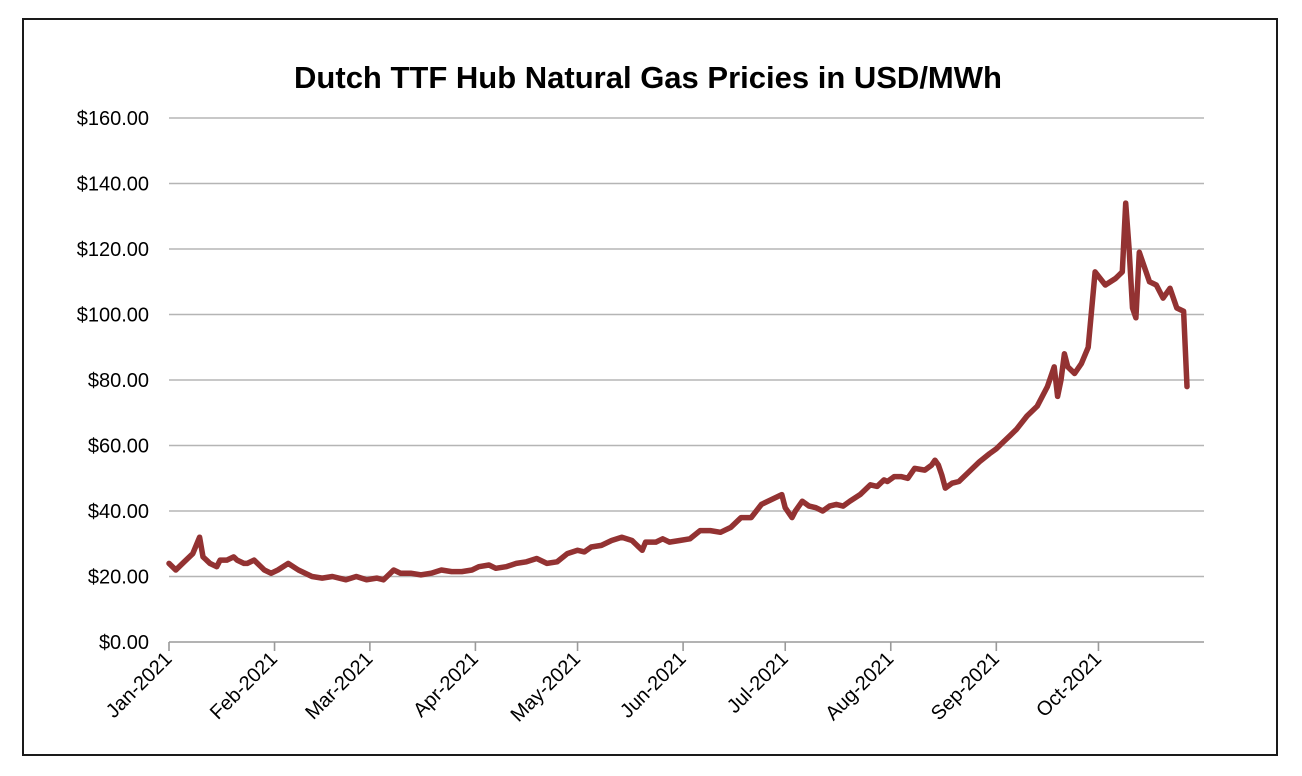 This screenshot has width=1302, height=776. What do you see at coordinates (339, 686) in the screenshot?
I see `x-tick-label: Mar-2021` at bounding box center [339, 686].